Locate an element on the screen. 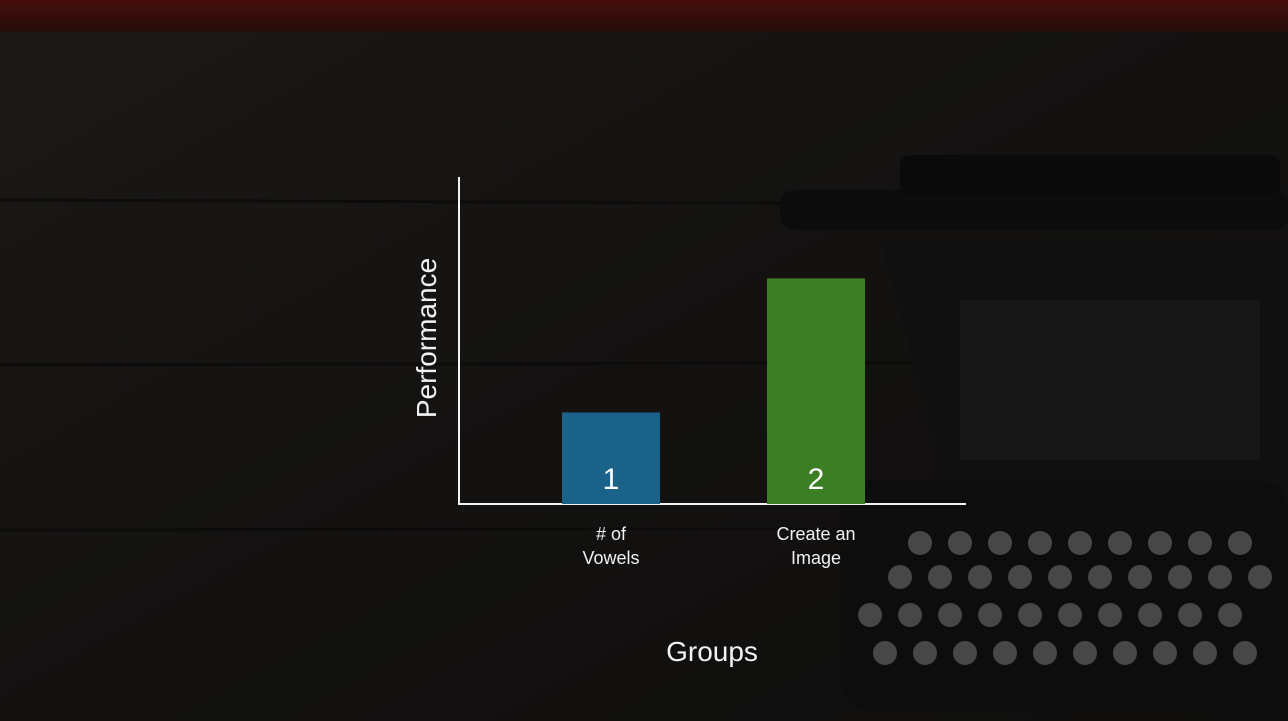 The width and height of the screenshot is (1288, 721). x-tick-label: Create an Image is located at coordinates (816, 546).